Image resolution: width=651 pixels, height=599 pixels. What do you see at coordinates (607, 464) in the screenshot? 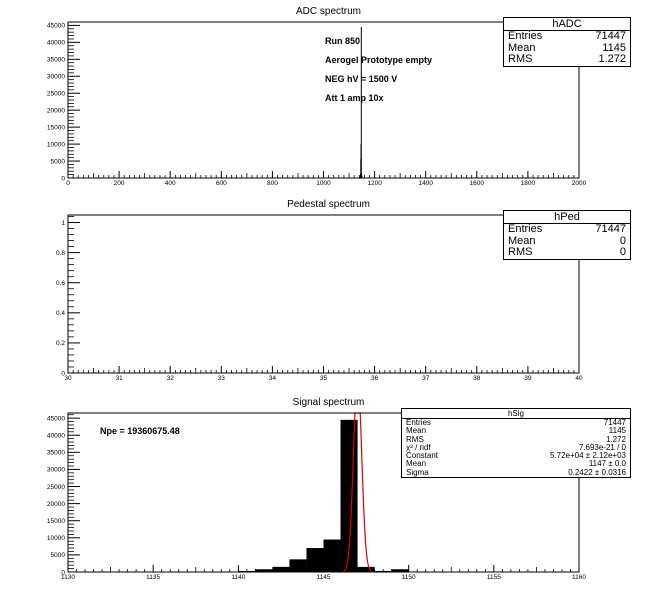
I see `stats-value: 1147 ± 0.0` at bounding box center [607, 464].